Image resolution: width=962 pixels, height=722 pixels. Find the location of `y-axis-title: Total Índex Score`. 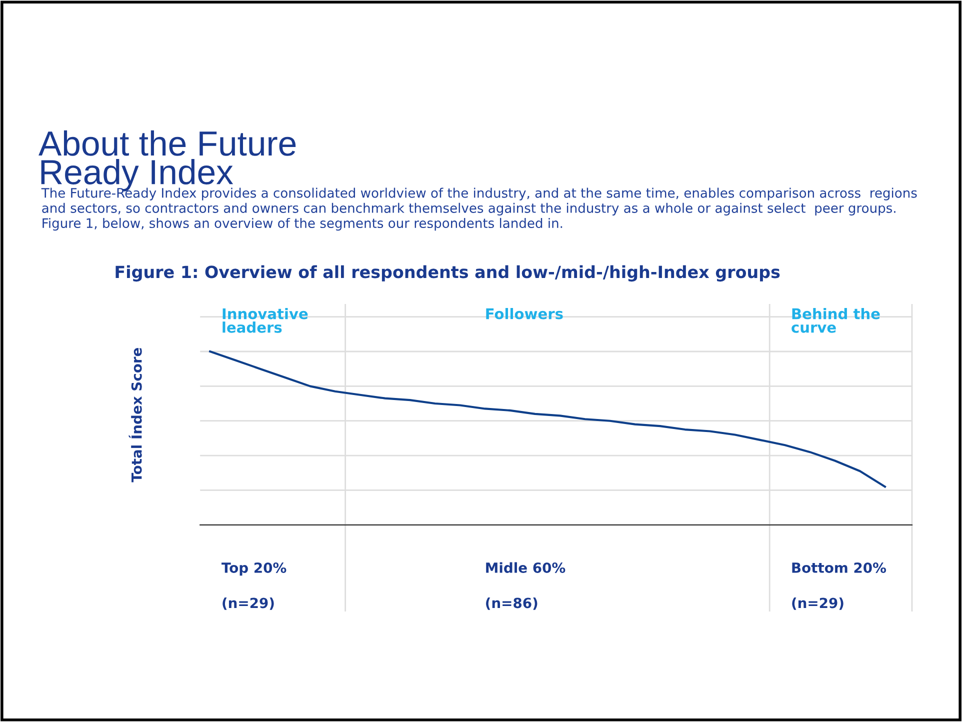

y-axis-title: Total Índex Score is located at coordinates (135, 415).